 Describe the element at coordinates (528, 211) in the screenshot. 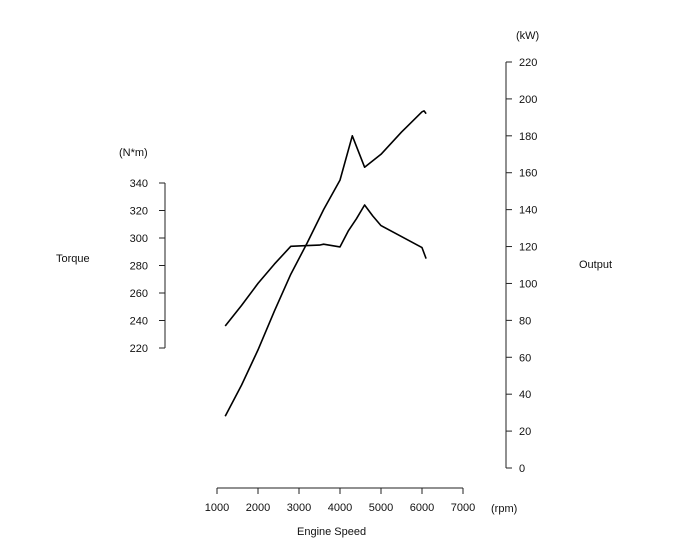

I see `right-tick-label: 140` at that location.